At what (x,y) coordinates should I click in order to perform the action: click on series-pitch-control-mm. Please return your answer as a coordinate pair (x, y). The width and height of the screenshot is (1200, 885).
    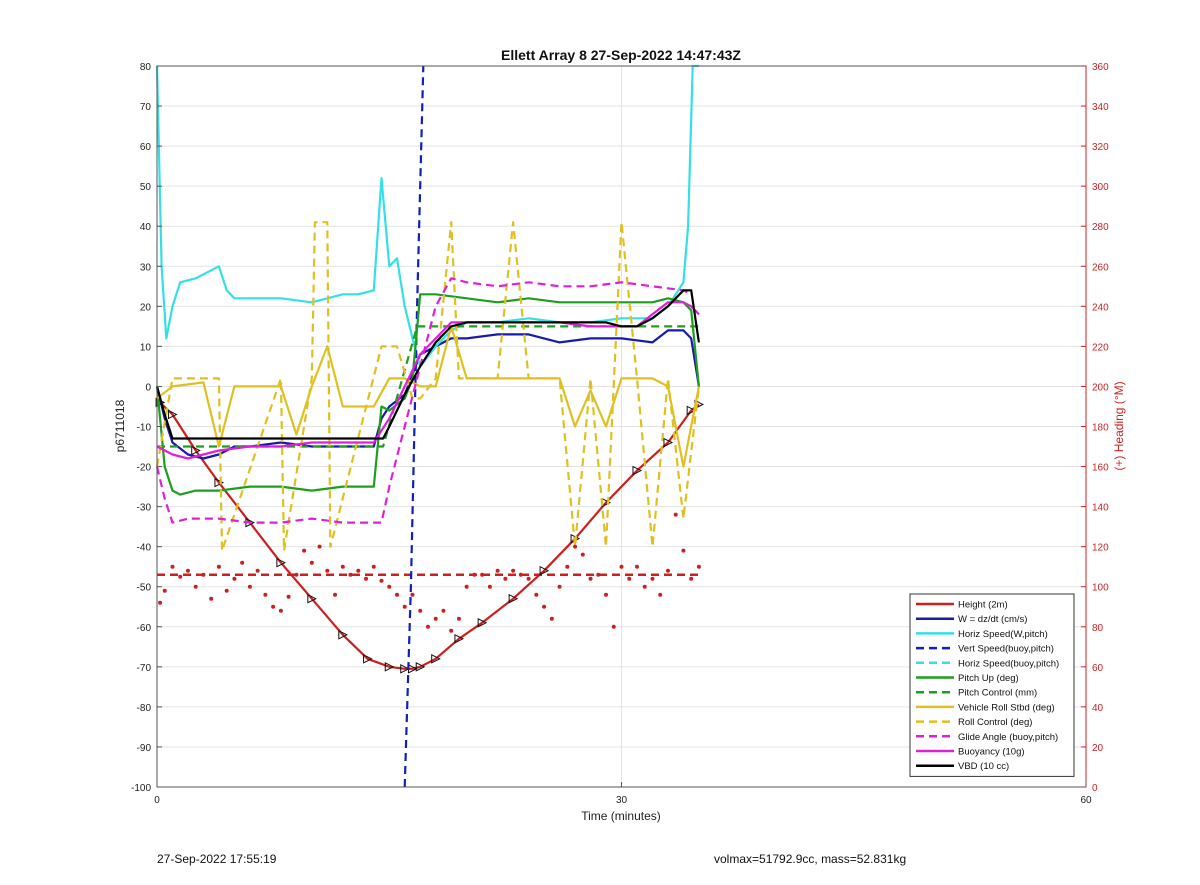
    Looking at the image, I should click on (428, 386).